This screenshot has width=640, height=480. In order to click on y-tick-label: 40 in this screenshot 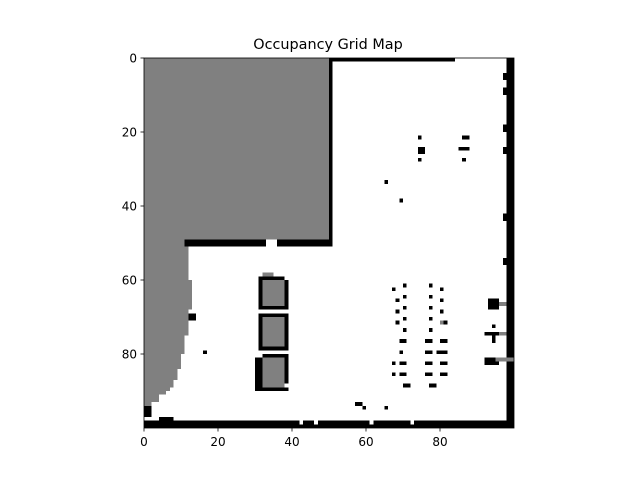, I will do `click(129, 207)`.